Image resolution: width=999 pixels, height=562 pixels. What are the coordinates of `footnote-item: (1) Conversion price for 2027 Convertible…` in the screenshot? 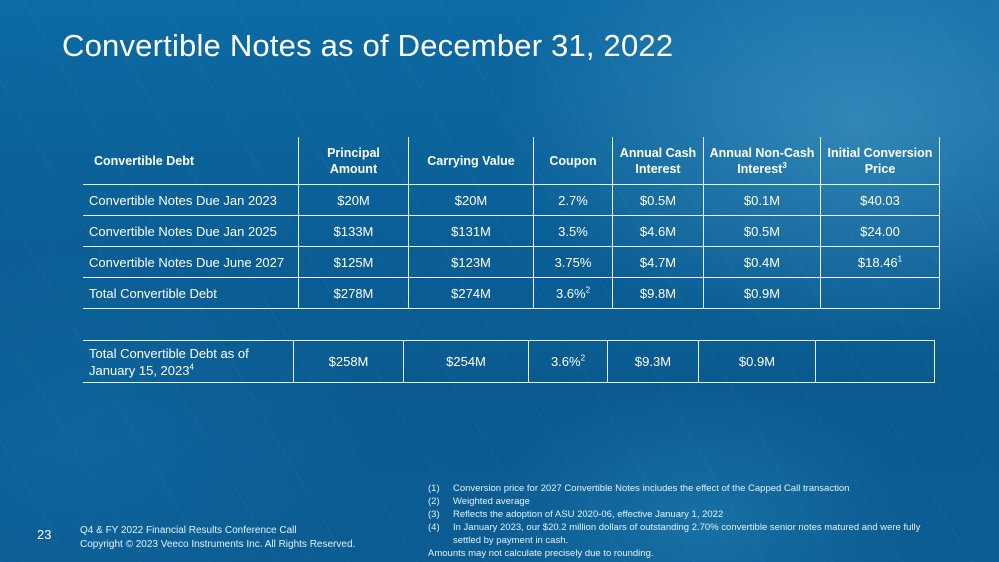 It's located at (675, 488).